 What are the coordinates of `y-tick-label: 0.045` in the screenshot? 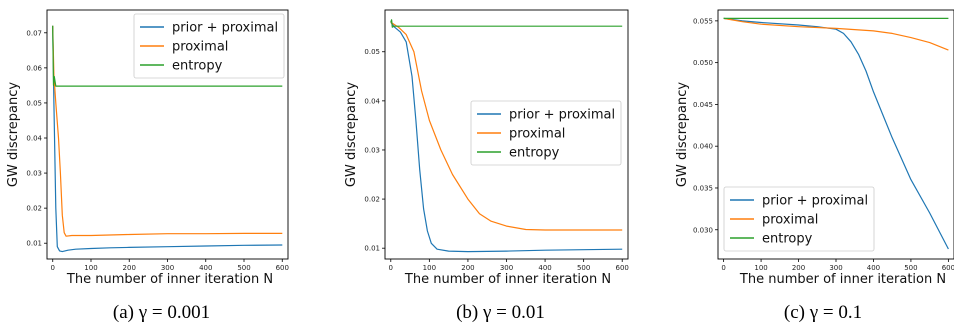 It's located at (703, 105).